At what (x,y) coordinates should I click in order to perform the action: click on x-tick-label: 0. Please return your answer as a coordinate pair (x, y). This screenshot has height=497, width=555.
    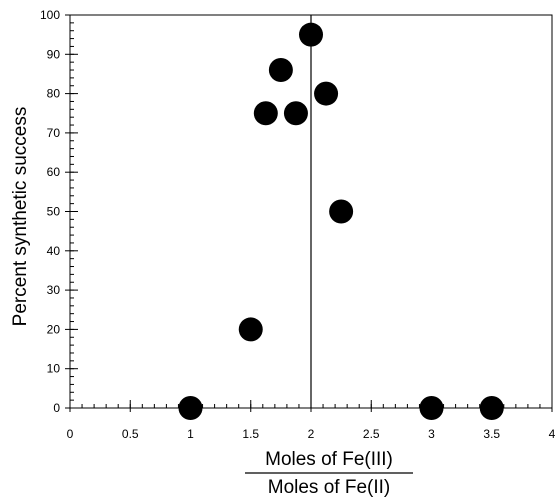
    Looking at the image, I should click on (70, 434).